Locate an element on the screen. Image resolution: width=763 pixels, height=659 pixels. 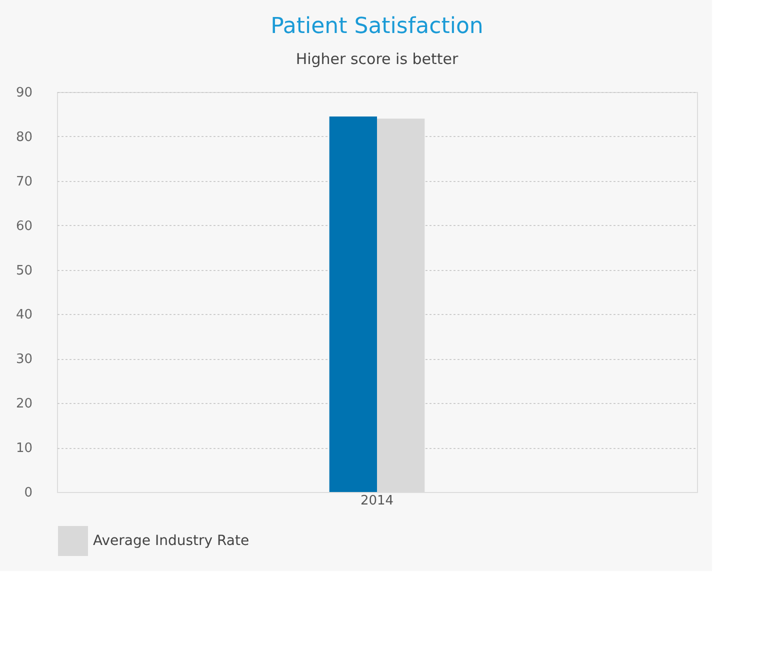
y-tick-label: 50 is located at coordinates (24, 270).